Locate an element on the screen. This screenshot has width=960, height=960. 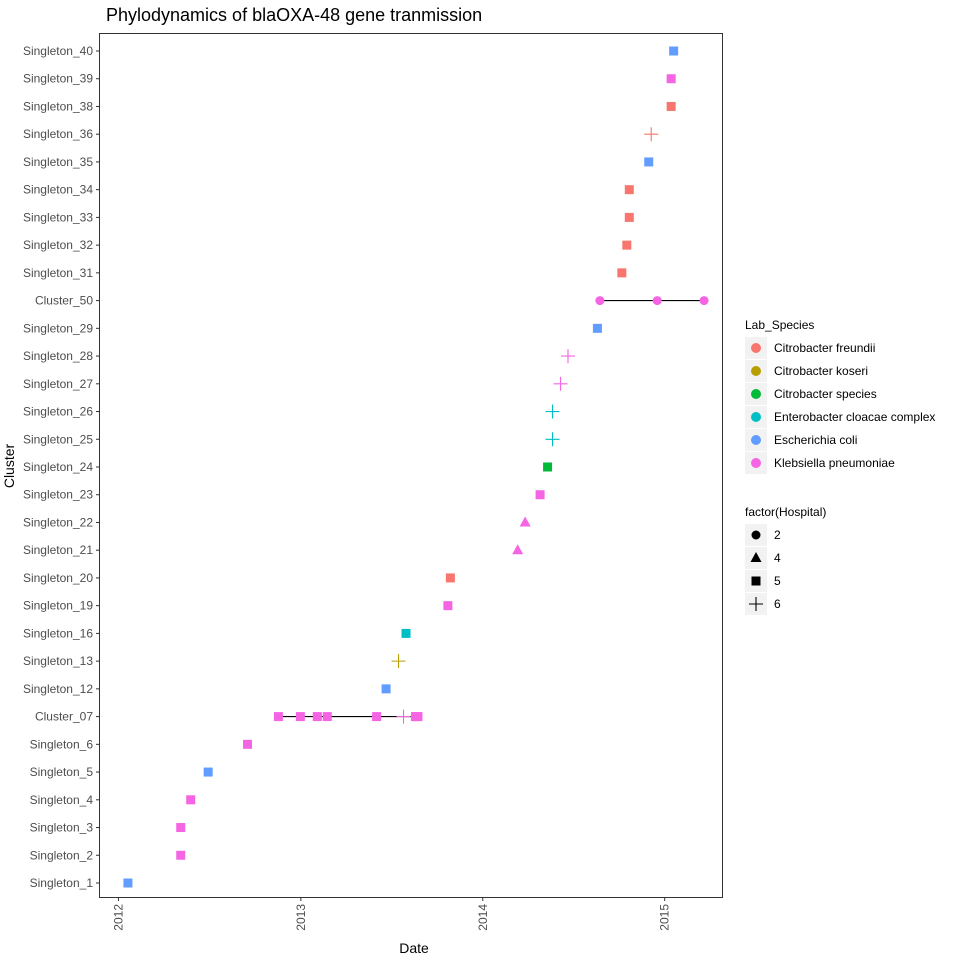
y-tick-label: Singleton_35 is located at coordinates (58, 162).